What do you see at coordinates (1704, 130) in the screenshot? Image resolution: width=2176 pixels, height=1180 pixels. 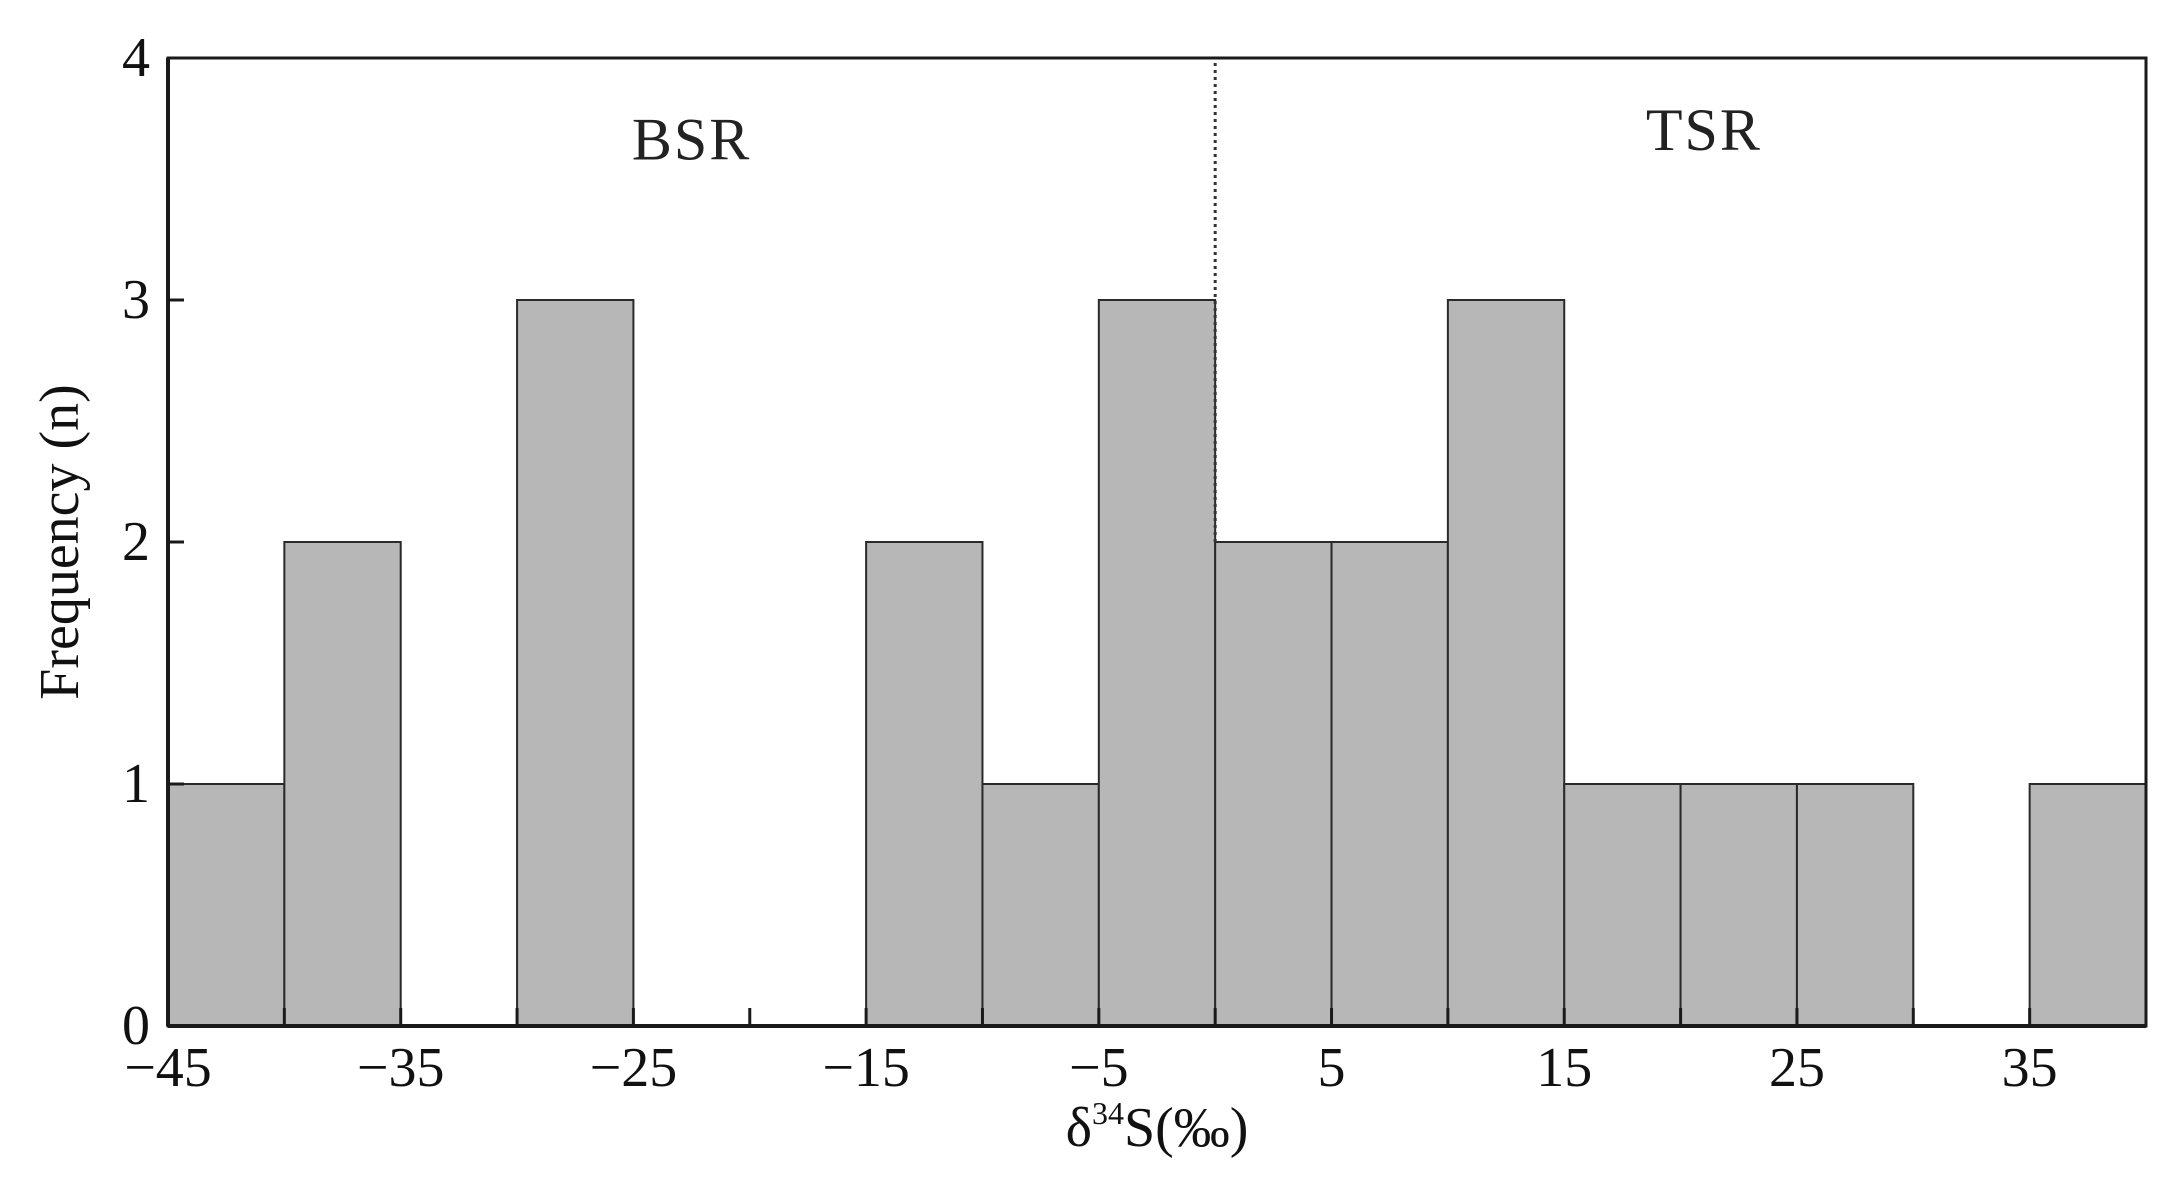 I see `region-label-tsr: TSR` at bounding box center [1704, 130].